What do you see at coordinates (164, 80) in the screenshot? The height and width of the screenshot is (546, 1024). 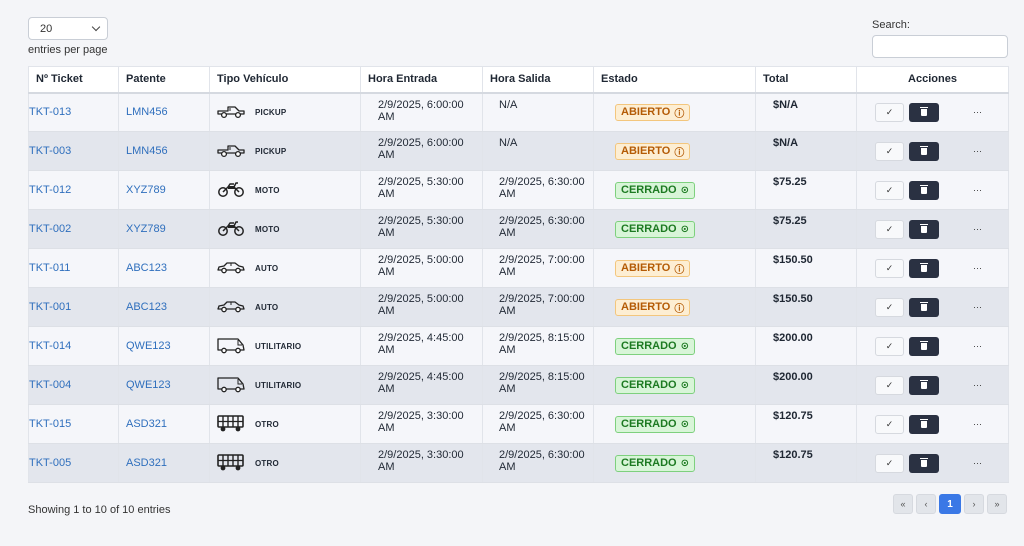 I see `header-patente: Patente` at bounding box center [164, 80].